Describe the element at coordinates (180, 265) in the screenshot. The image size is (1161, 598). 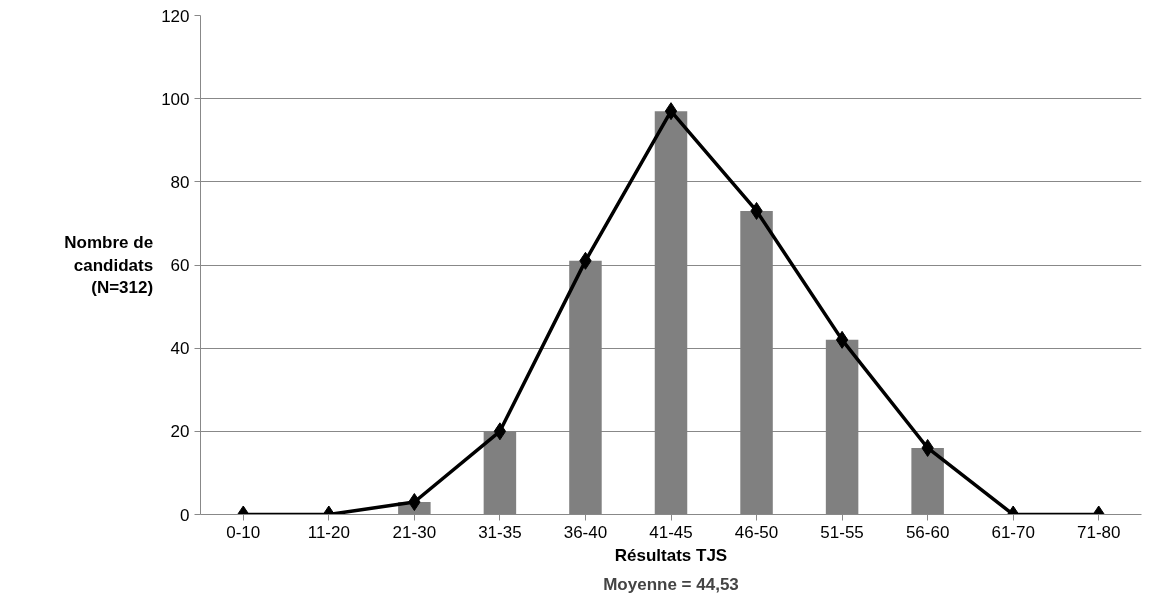
I see `y-tick-label: 60` at that location.